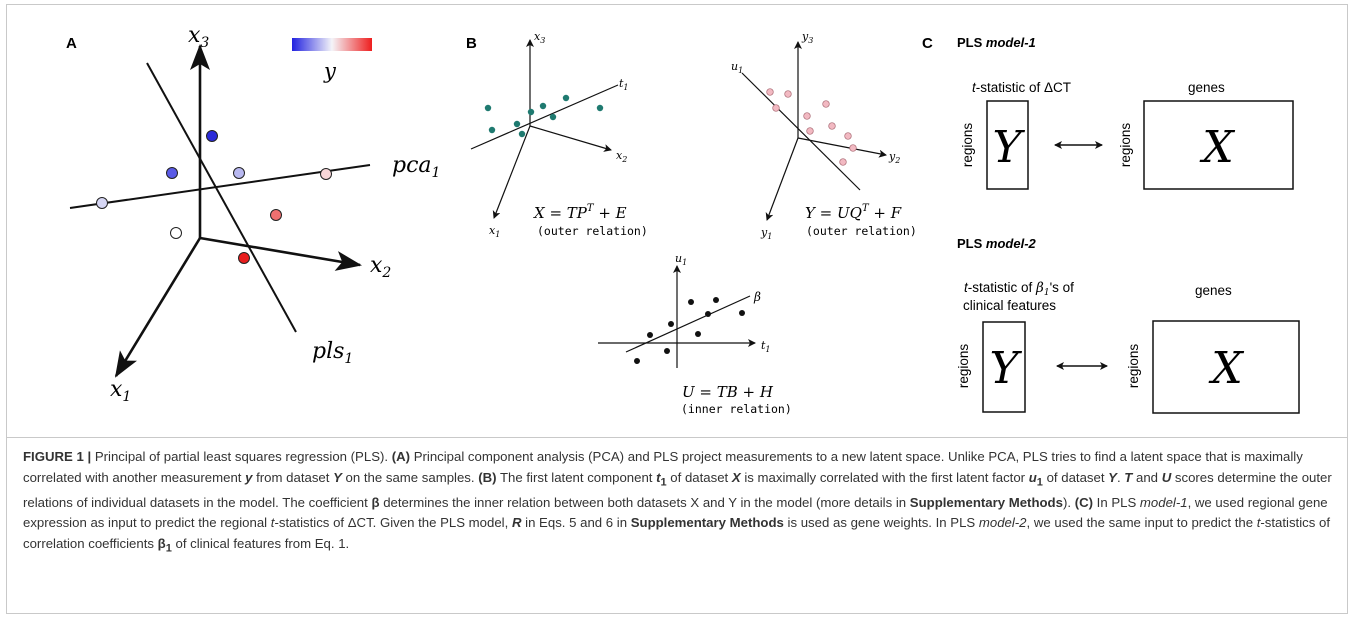  What do you see at coordinates (380, 267) in the screenshot?
I see `label-x2: x2` at bounding box center [380, 267].